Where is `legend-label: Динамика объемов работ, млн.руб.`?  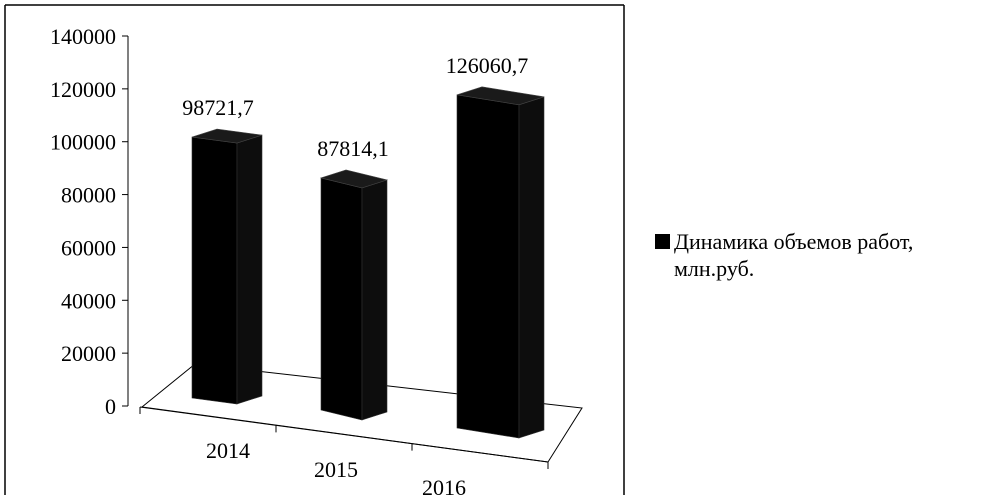 legend-label: Динамика объемов работ, млн.руб. is located at coordinates (794, 255).